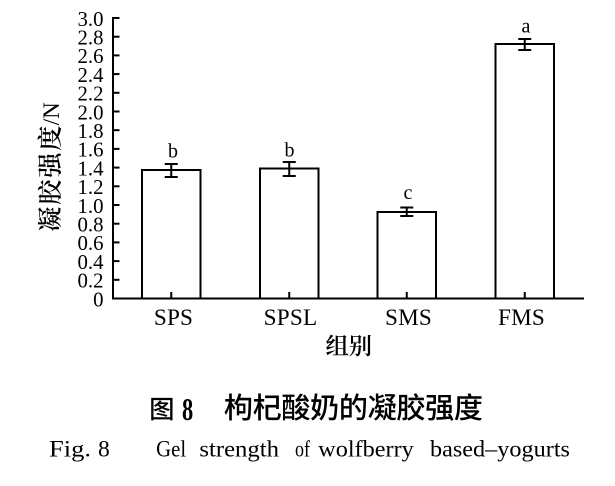 The height and width of the screenshot is (486, 615). Describe the element at coordinates (91, 150) in the screenshot. I see `svg-text: 1.6` at that location.